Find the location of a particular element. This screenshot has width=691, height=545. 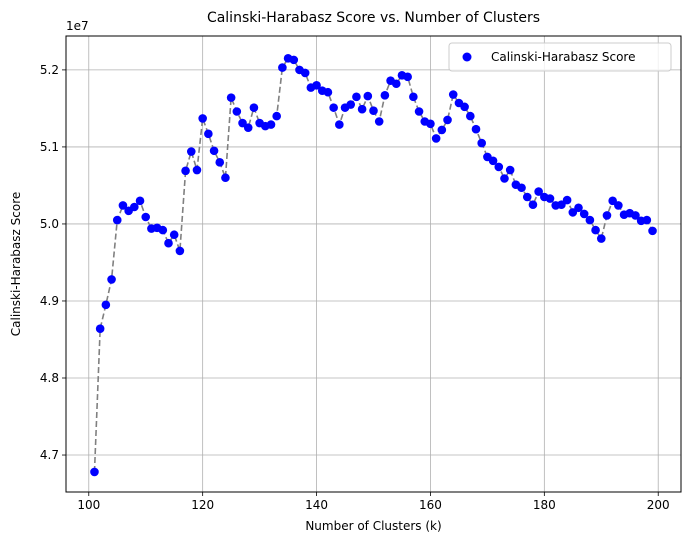

legend: Calinski-Harabasz Score is located at coordinates (560, 57).